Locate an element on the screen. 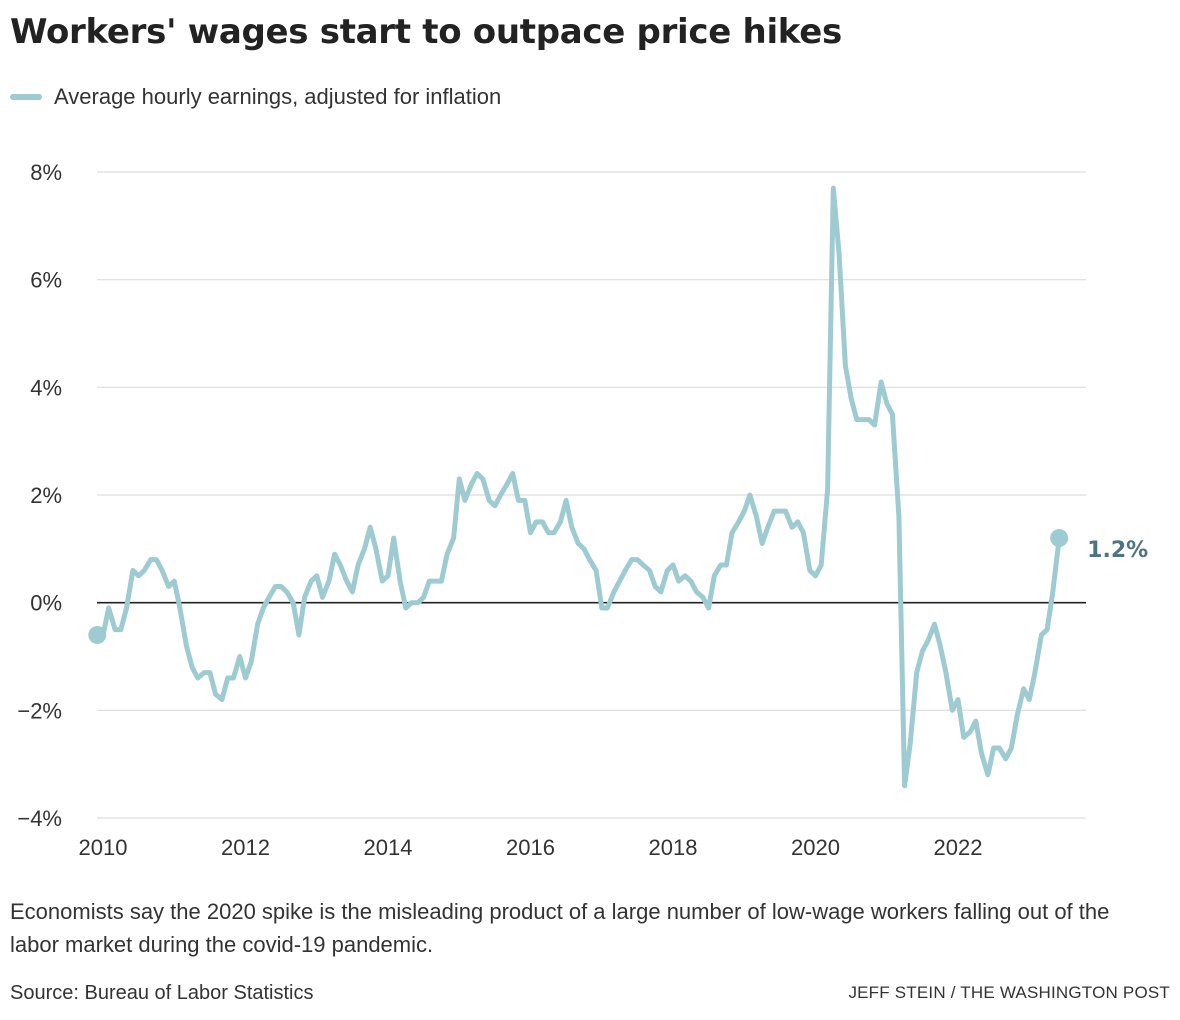 The width and height of the screenshot is (1180, 1020). x-tick-label: 2016 is located at coordinates (530, 847).